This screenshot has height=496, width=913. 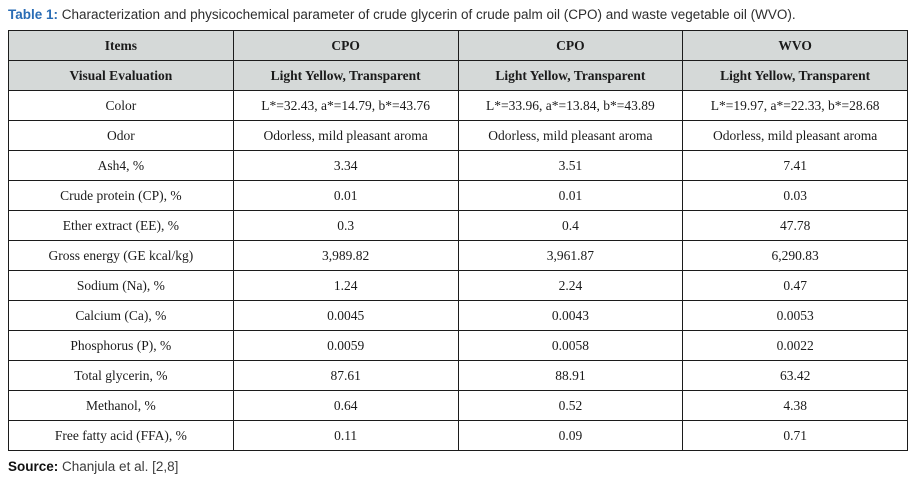 What do you see at coordinates (121, 285) in the screenshot?
I see `item-cell: Sodium (Na), %` at bounding box center [121, 285].